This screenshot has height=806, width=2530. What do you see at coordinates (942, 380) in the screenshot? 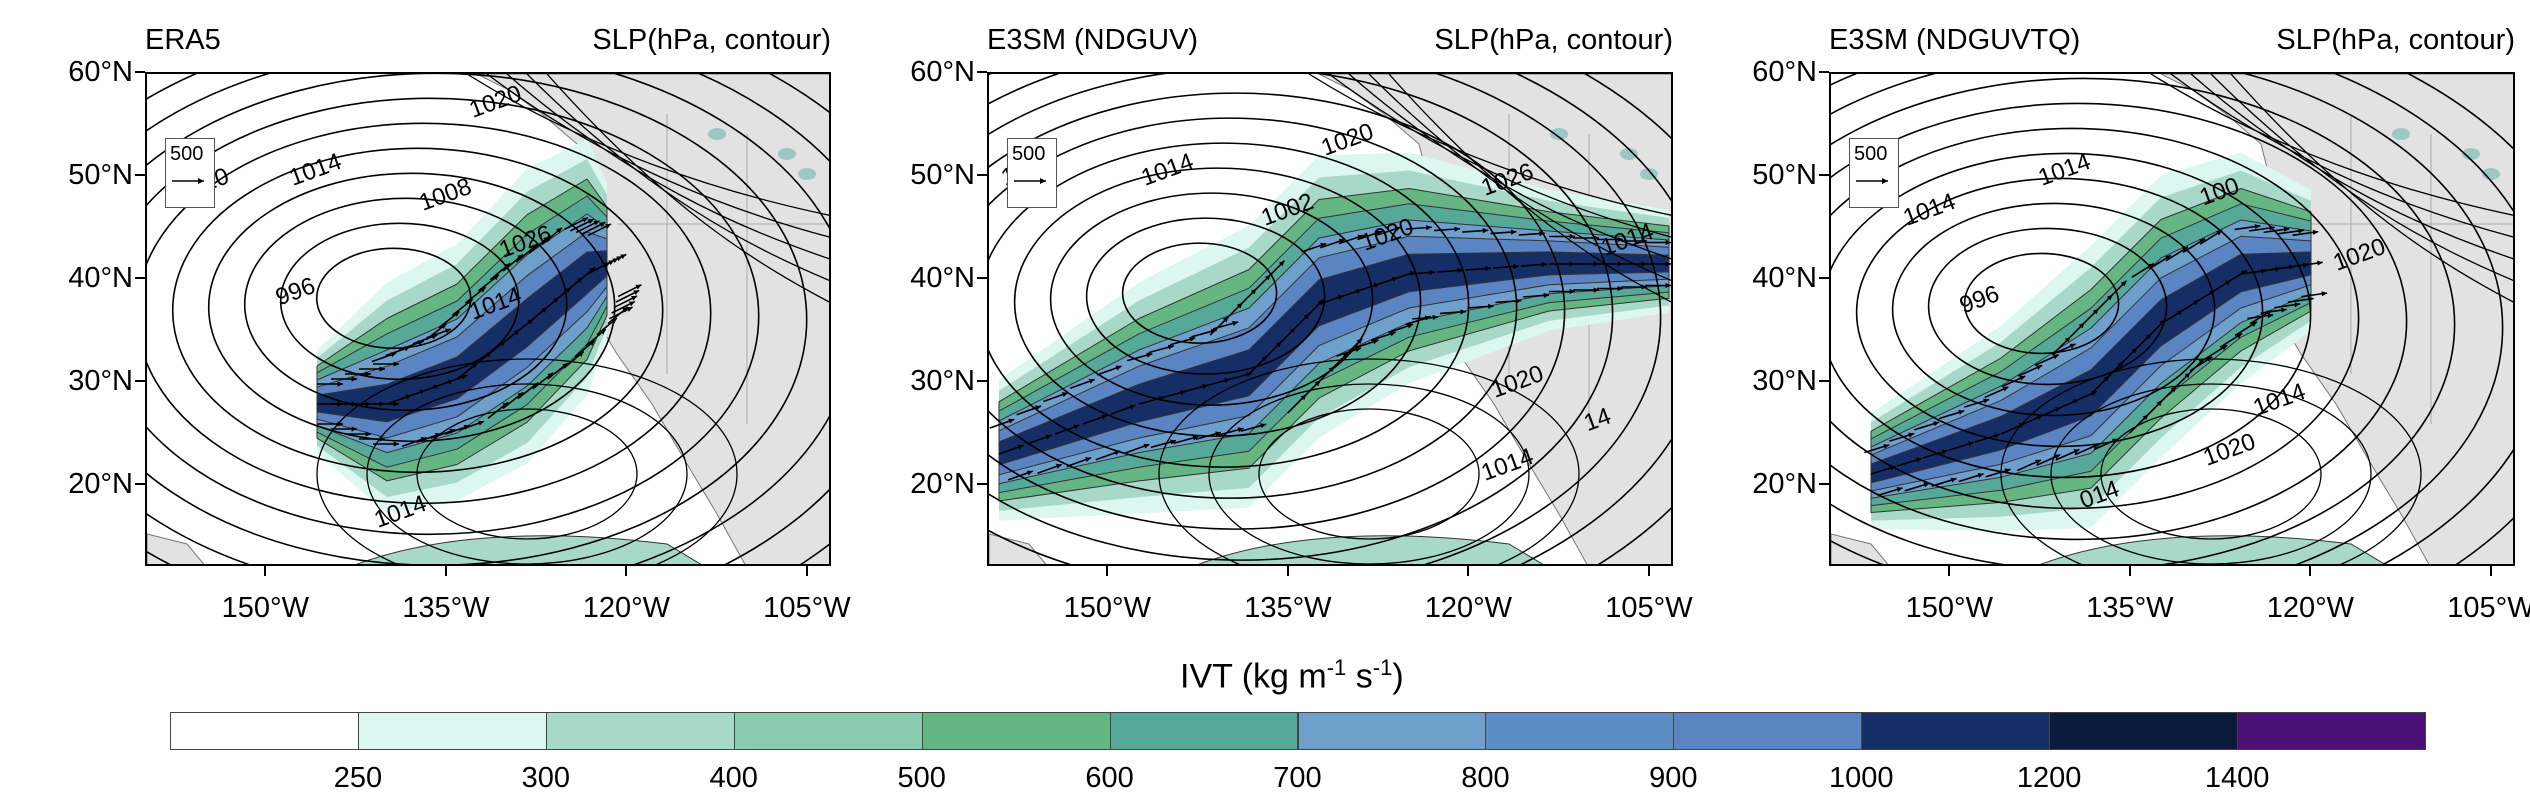
I see `lat-tick-label: 30°N` at bounding box center [942, 380].